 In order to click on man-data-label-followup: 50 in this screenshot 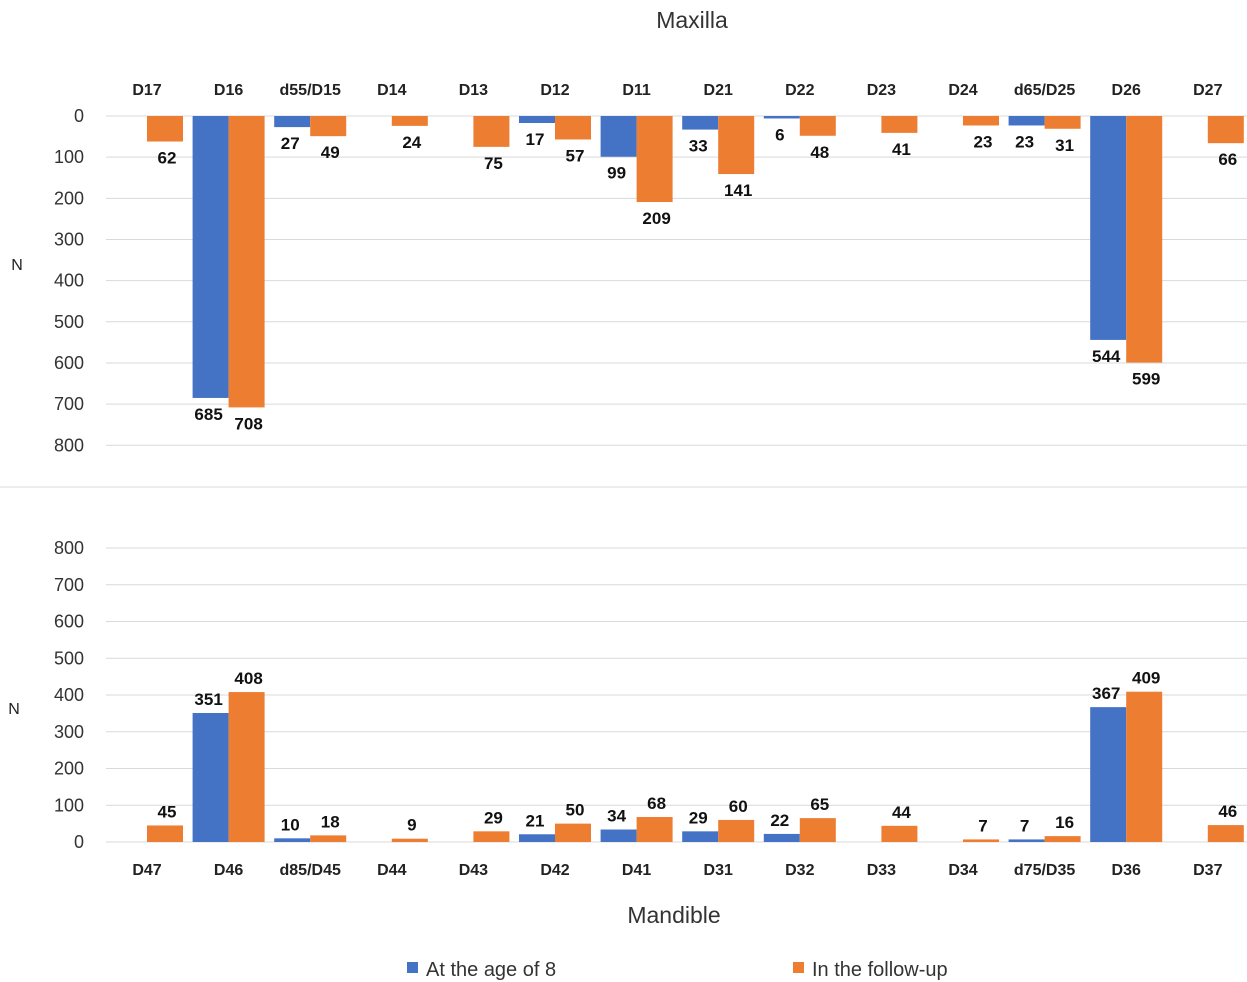, I will do `click(575, 810)`.